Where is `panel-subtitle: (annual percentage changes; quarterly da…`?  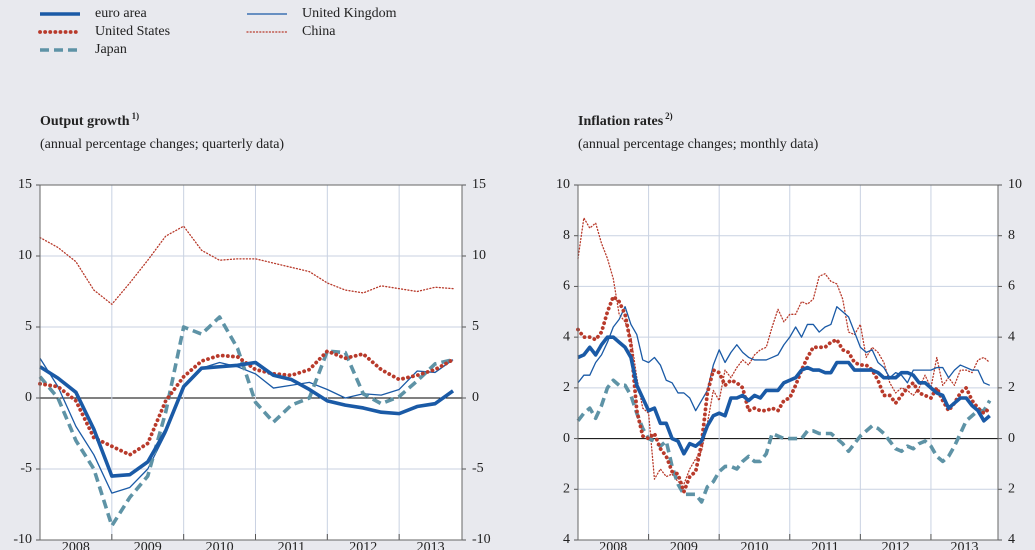
panel-subtitle: (annual percentage changes; quarterly da… is located at coordinates (162, 144).